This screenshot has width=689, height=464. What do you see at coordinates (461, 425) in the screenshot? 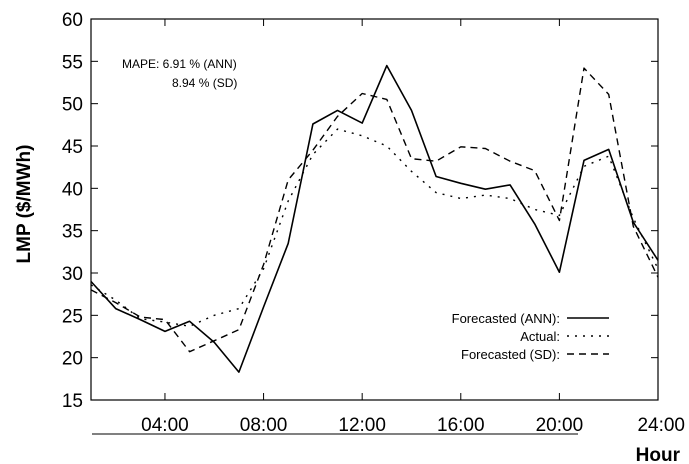
I see `x-tick-label: 16:00` at bounding box center [461, 425].